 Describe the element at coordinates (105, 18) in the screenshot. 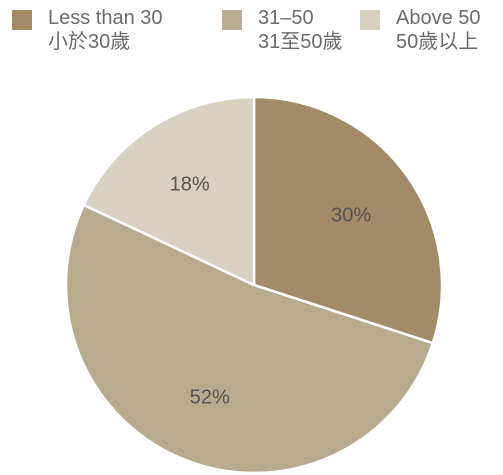

I see `legend-label-en: Less than 30` at that location.